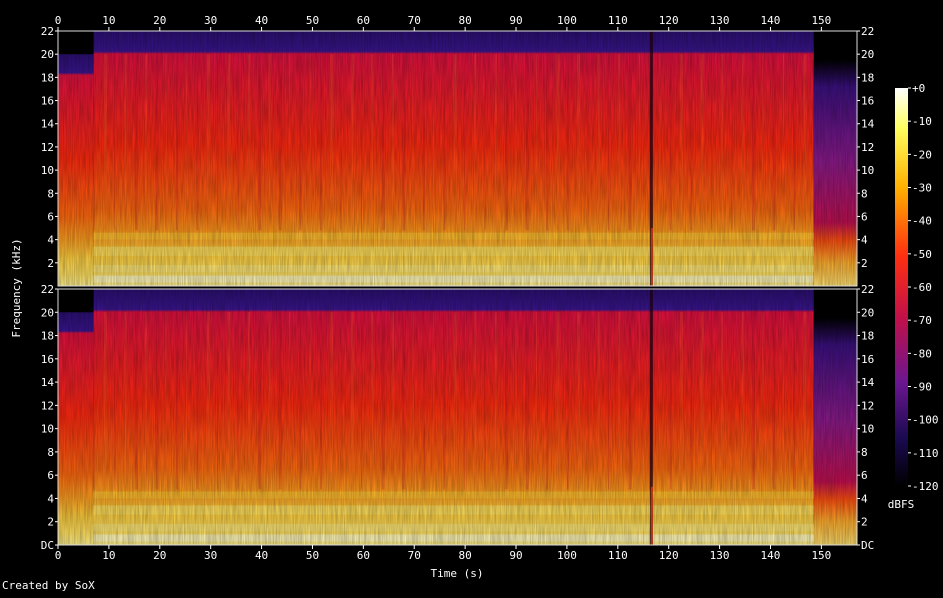  Describe the element at coordinates (922, 353) in the screenshot. I see `colorbar-tick-label: -80` at that location.